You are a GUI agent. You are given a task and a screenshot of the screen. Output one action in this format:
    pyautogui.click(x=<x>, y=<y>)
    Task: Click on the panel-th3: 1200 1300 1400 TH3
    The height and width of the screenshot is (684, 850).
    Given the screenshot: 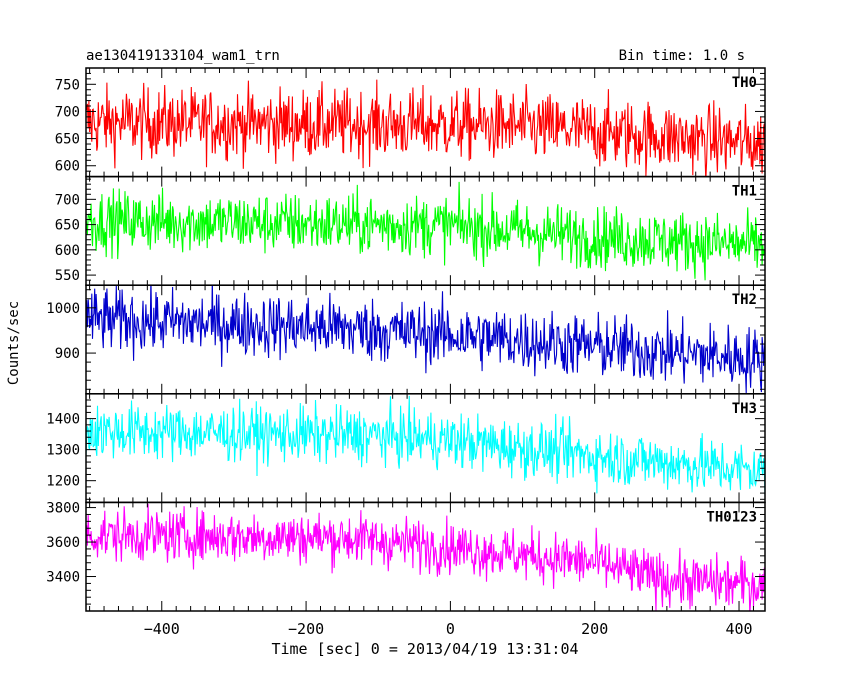 What is the action you would take?
    pyautogui.click(x=406, y=448)
    